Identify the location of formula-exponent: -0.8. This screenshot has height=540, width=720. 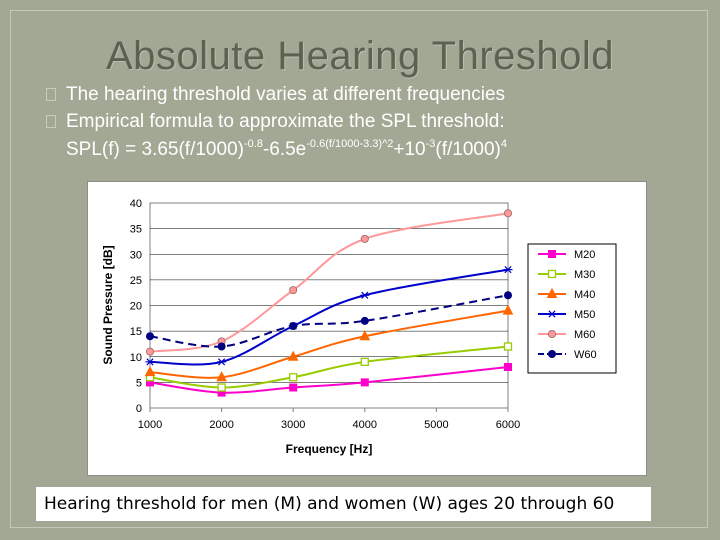
(253, 144).